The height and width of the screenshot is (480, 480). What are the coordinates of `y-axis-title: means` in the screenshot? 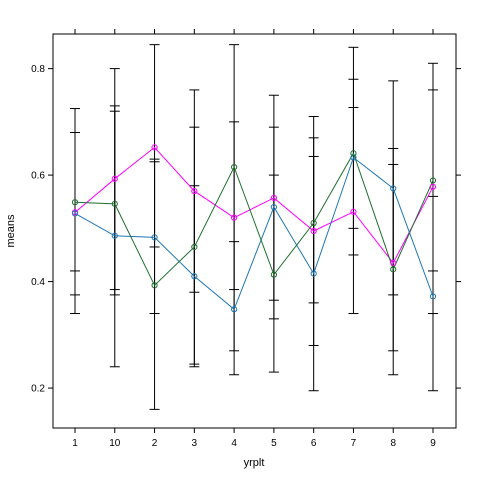 It's located at (11, 231).